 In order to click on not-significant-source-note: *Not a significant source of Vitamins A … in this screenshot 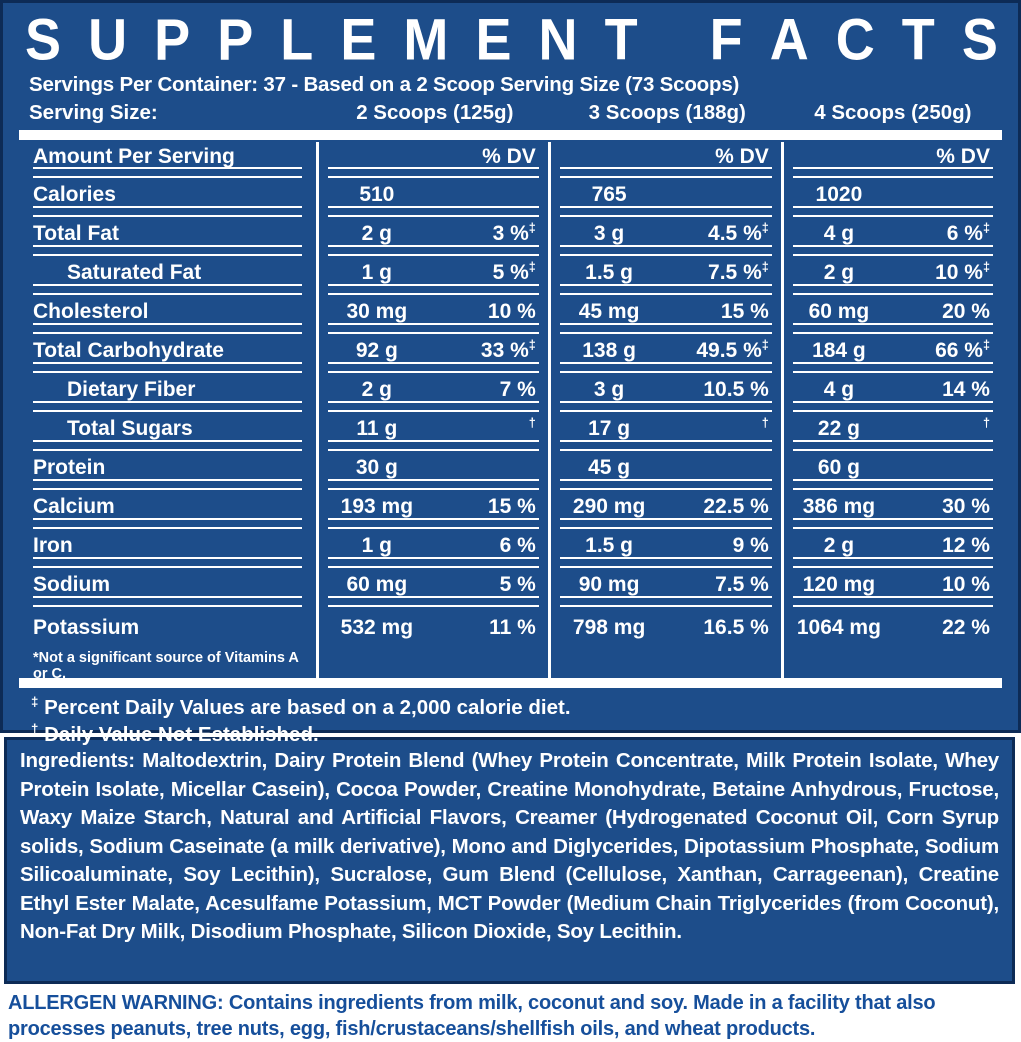, I will do `click(169, 664)`.